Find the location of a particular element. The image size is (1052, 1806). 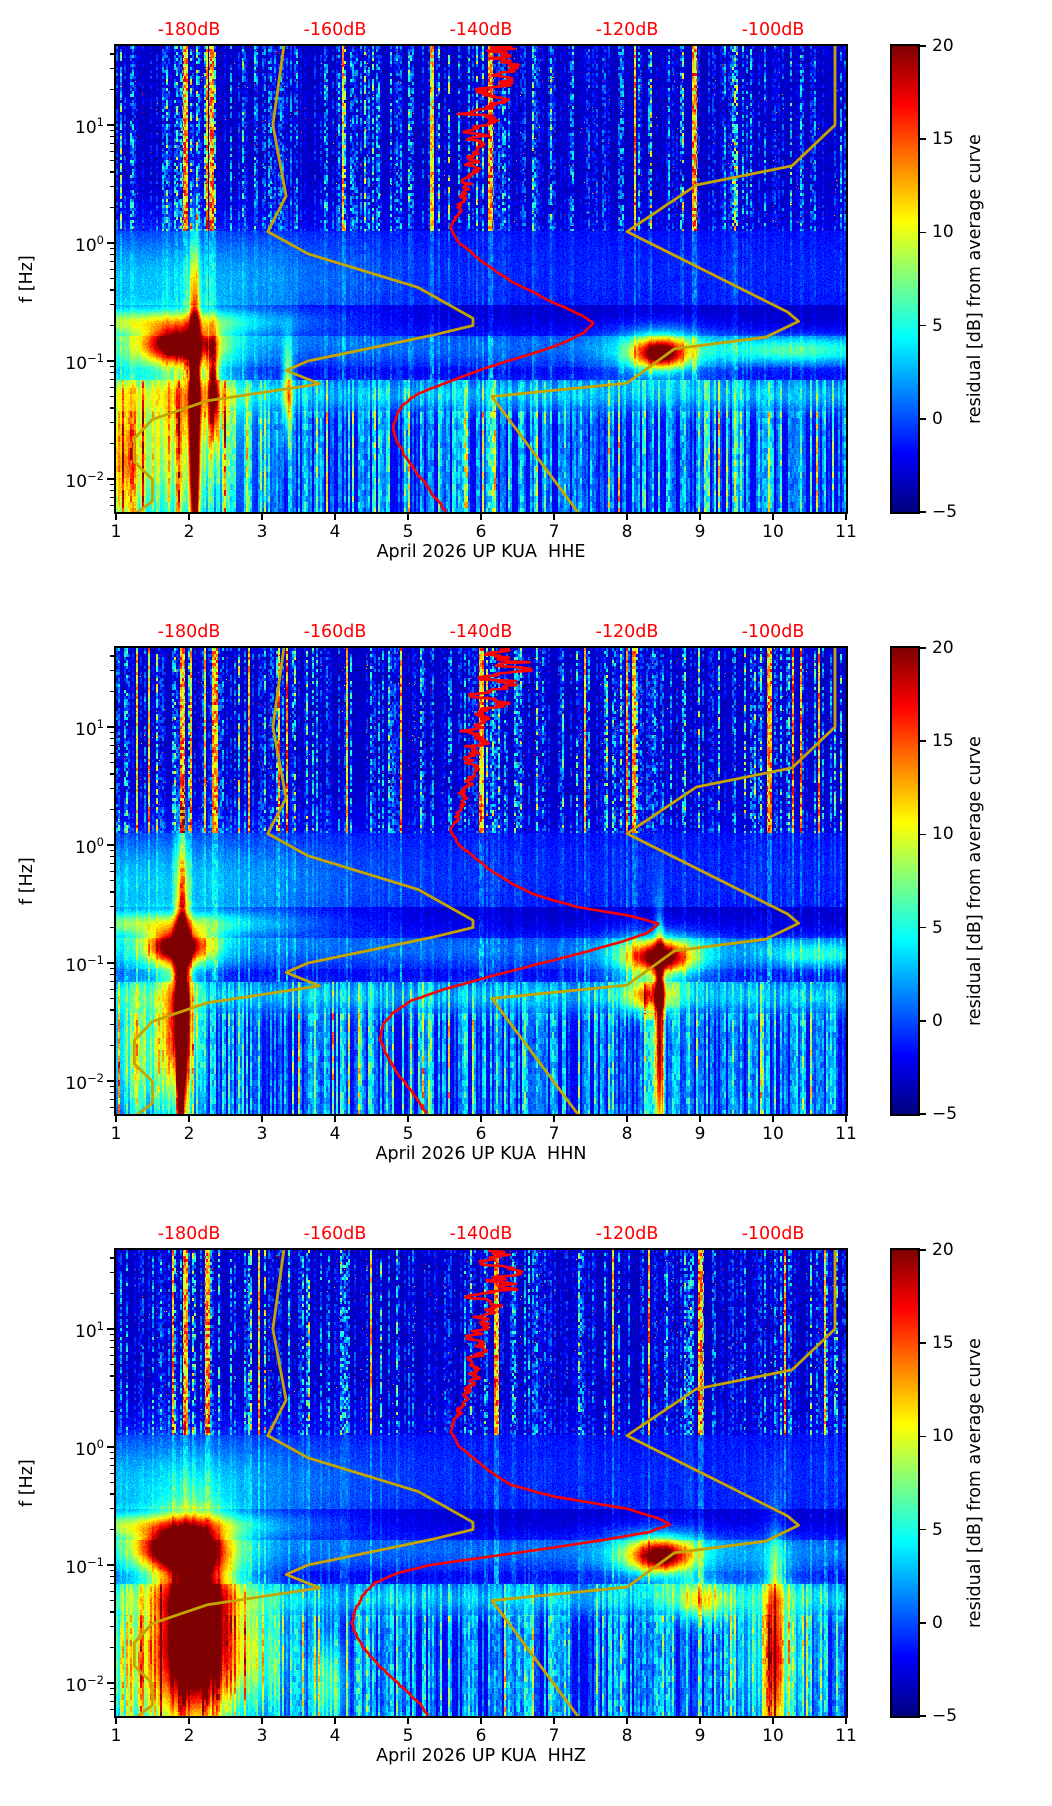

x-axis-title: April 2026 UP KUA HHN is located at coordinates (481, 1154).